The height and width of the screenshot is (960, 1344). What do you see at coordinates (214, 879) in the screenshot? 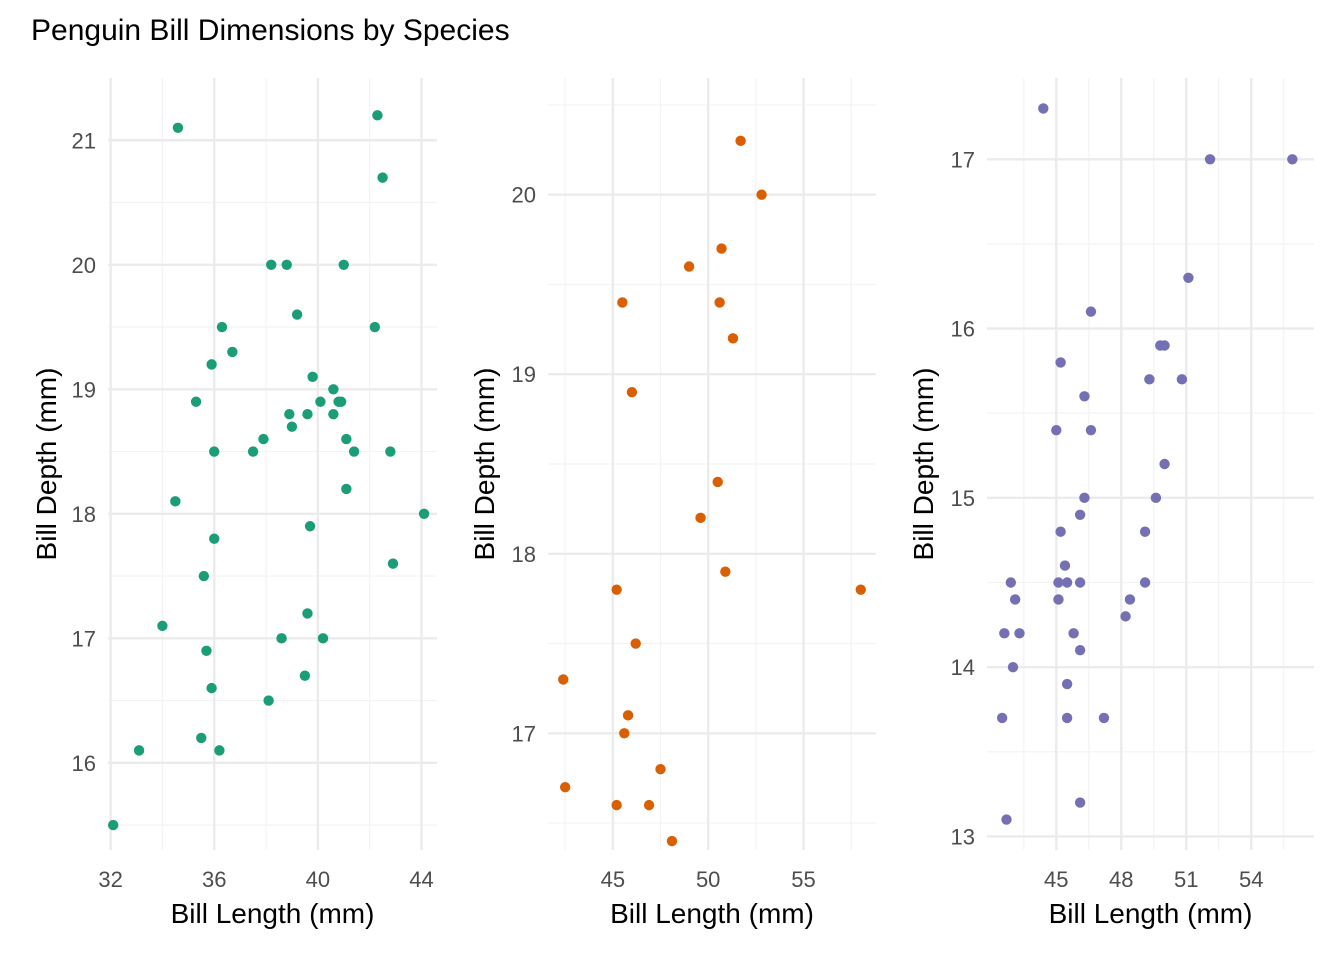
I see `x-tick-label: 36` at bounding box center [214, 879].